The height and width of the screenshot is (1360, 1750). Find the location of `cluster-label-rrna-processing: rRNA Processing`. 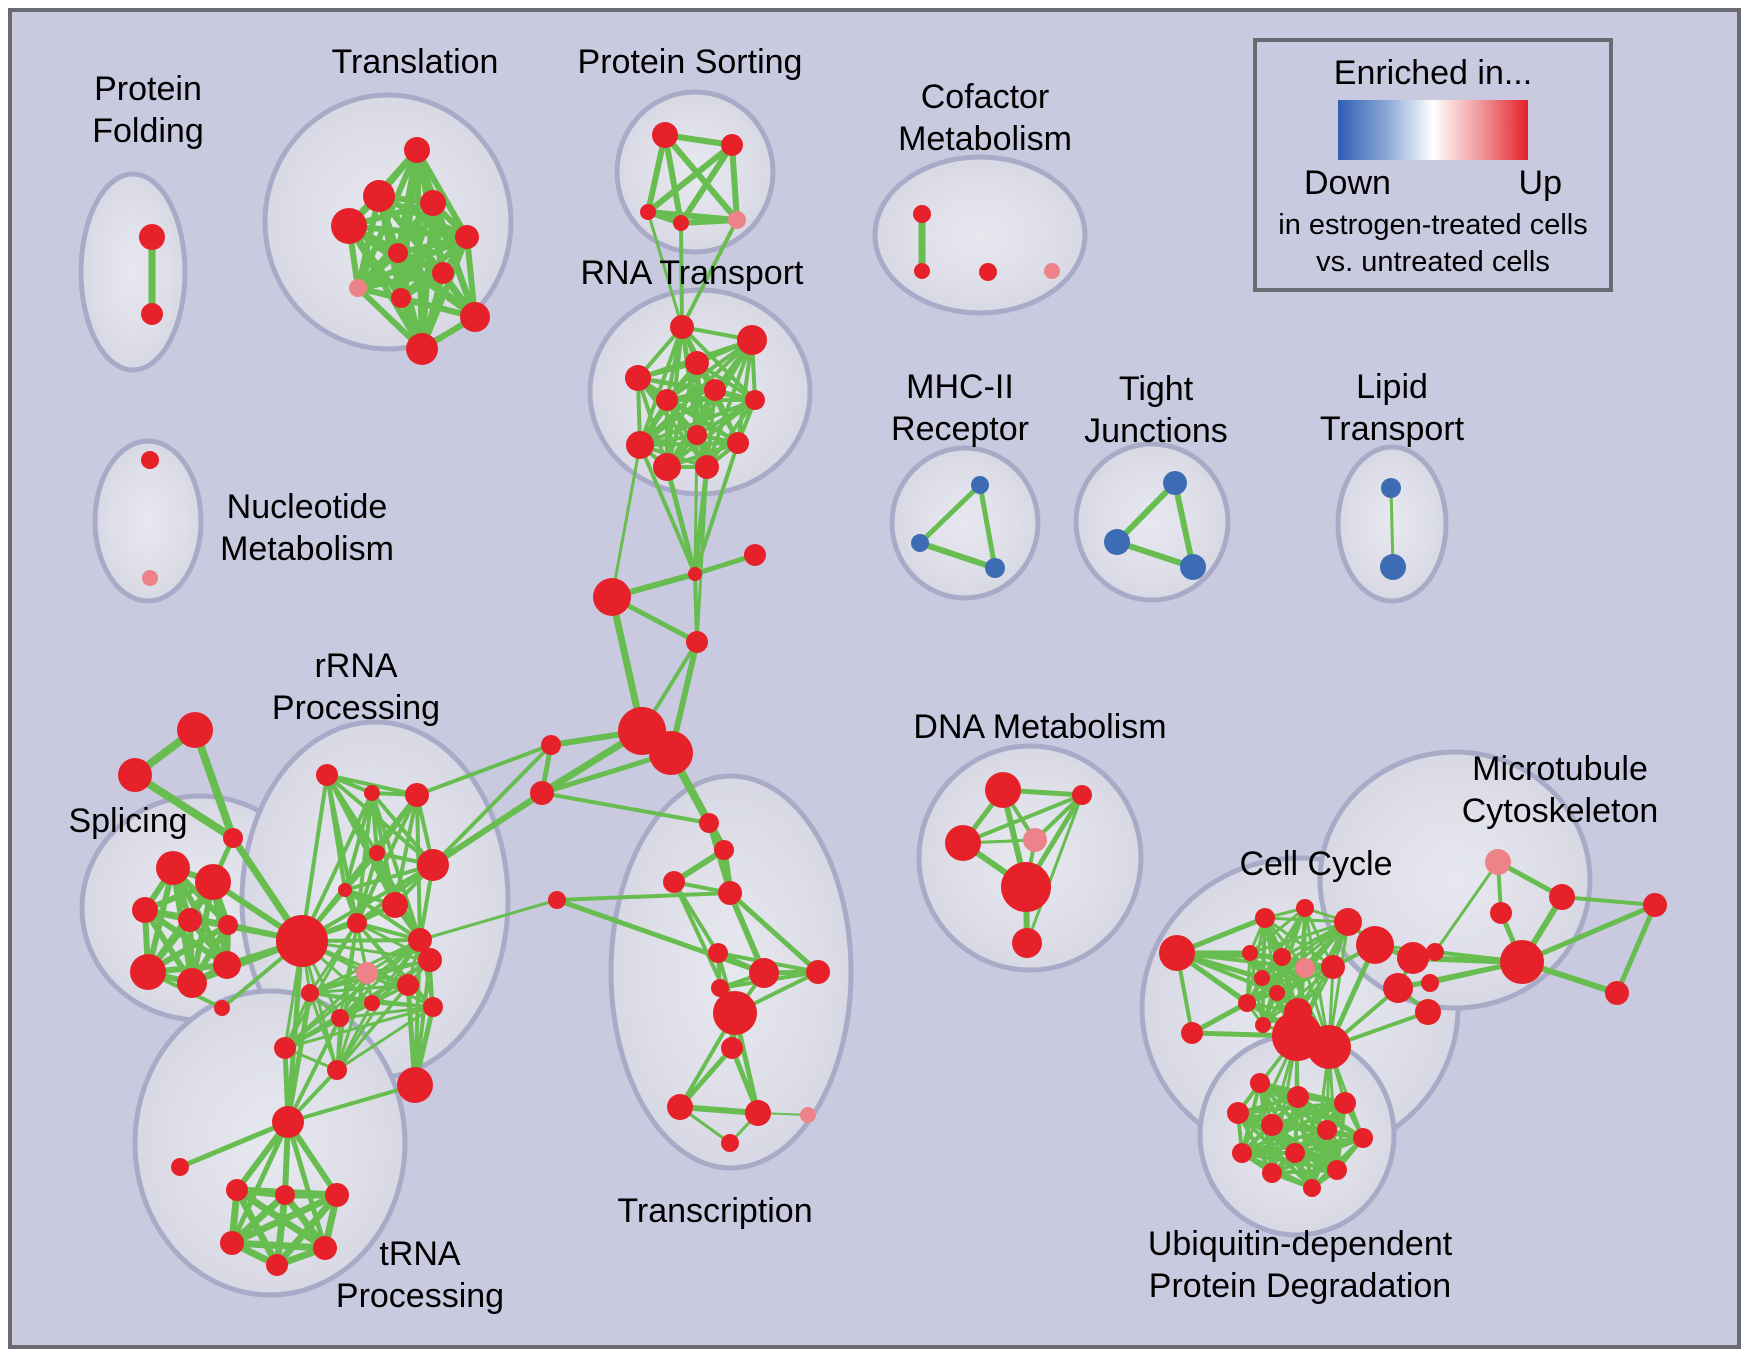

cluster-label-rrna-processing: rRNA Processing is located at coordinates (356, 687).